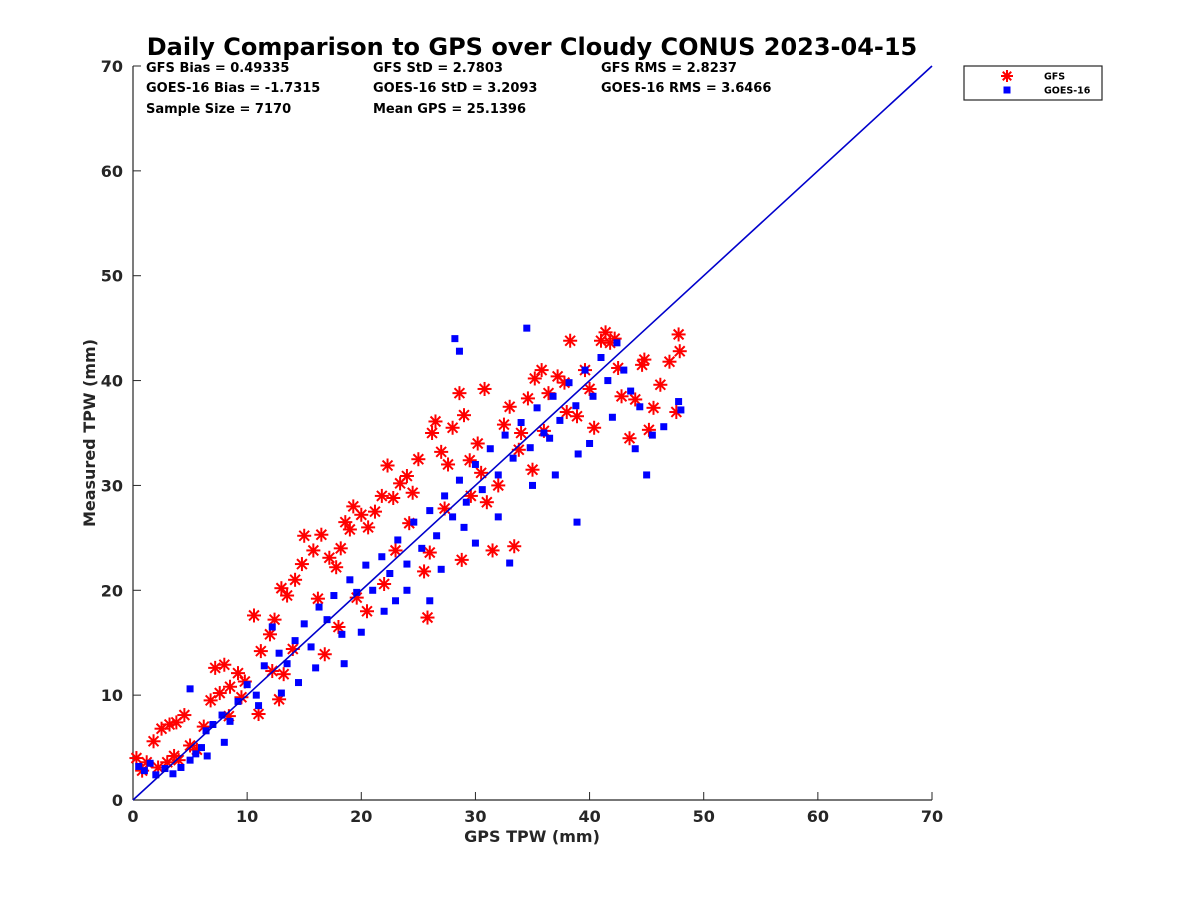 This screenshot has width=1200, height=900. What do you see at coordinates (112, 171) in the screenshot?
I see `y-tick-label: 60` at bounding box center [112, 171].